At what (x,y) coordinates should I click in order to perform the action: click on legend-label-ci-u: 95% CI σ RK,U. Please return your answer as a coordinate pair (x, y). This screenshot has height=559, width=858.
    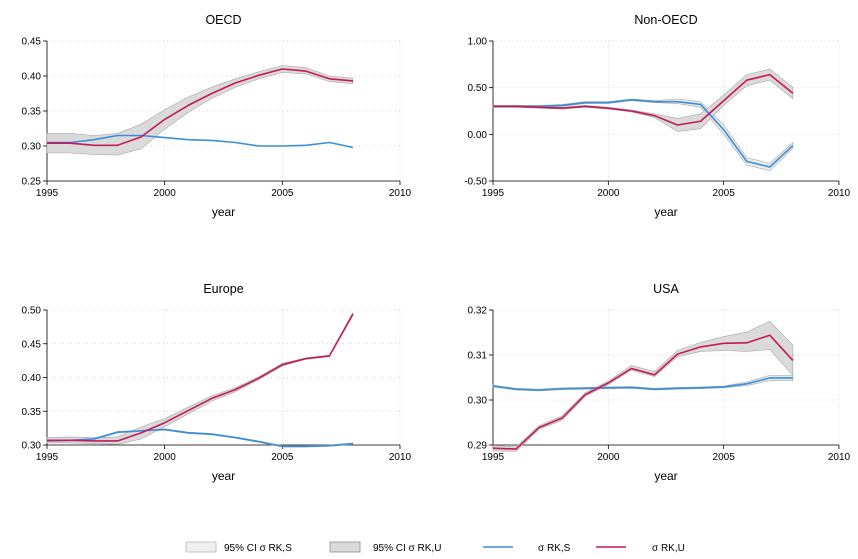
    Looking at the image, I should click on (407, 548).